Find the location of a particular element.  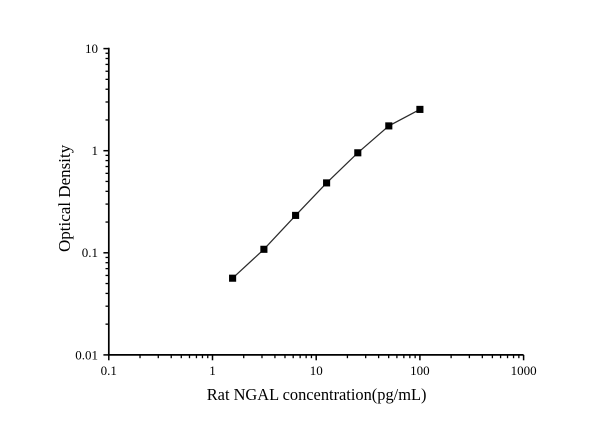

svg-text: Rat NGAL concentration(pg/mL) is located at coordinates (317, 394).